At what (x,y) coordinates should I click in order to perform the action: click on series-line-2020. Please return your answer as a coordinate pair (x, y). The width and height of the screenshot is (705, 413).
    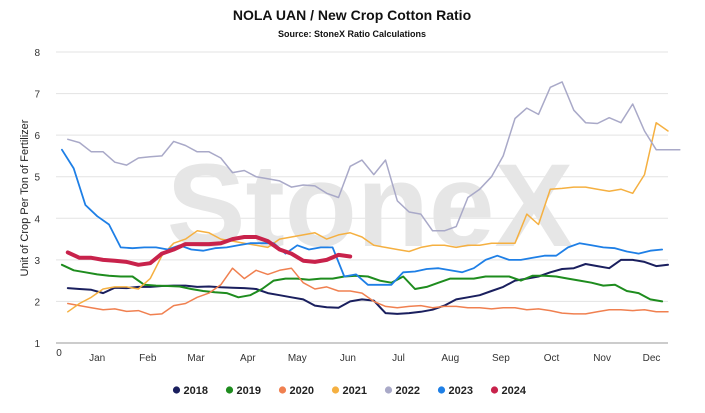
    Looking at the image, I should click on (368, 291).